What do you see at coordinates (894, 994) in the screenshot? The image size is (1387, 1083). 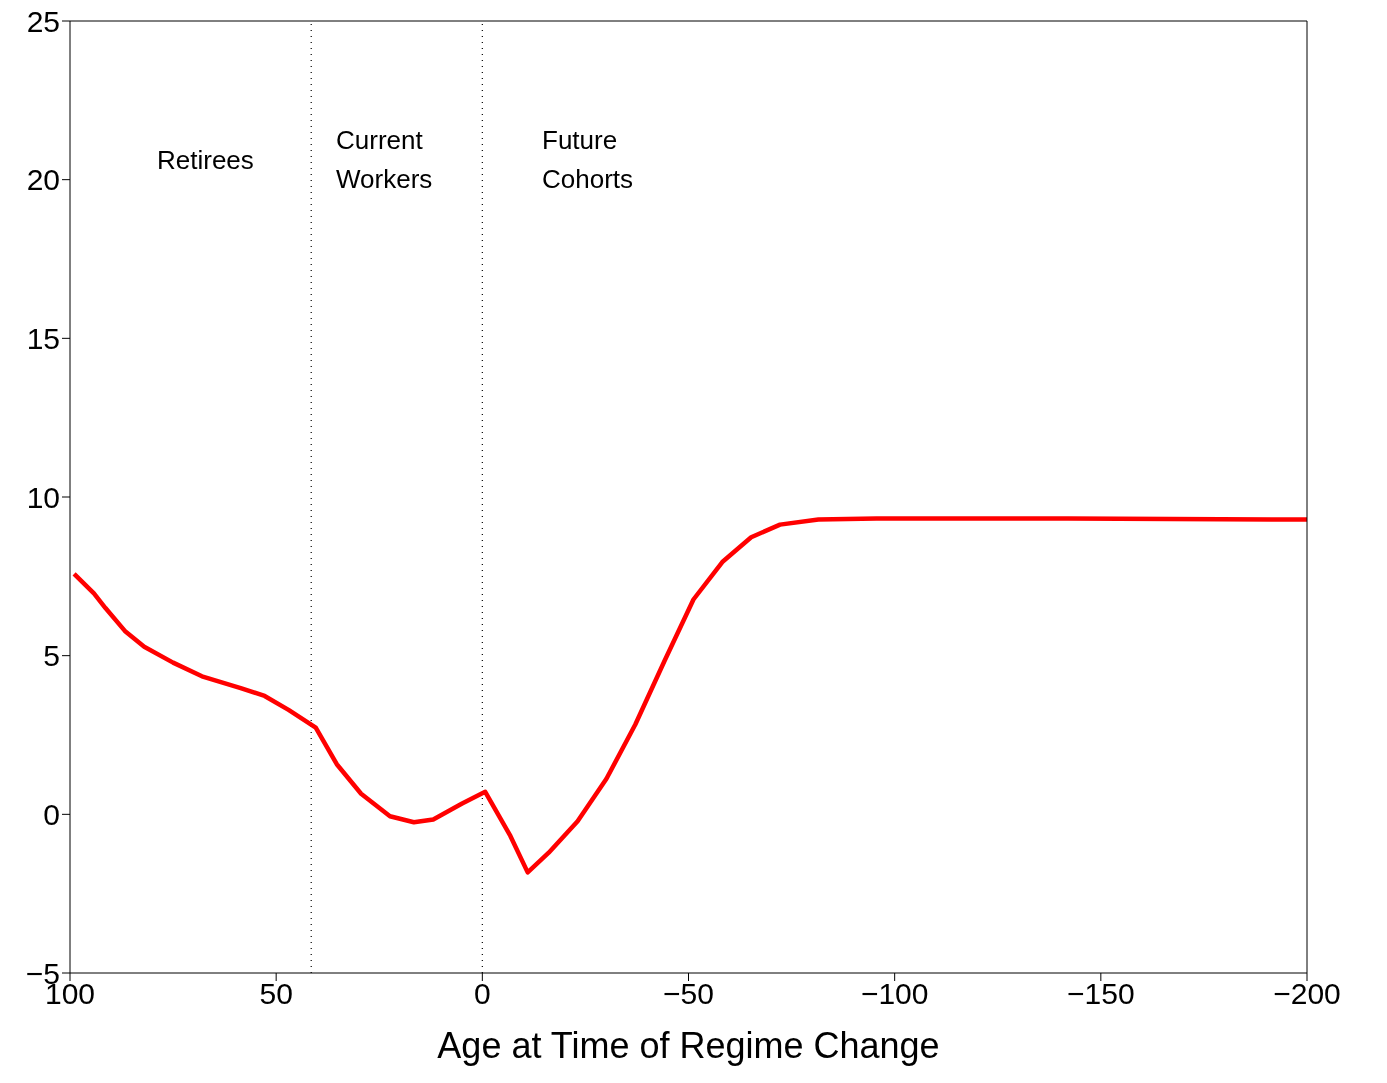 I see `x-tick-label: −100` at bounding box center [894, 994].